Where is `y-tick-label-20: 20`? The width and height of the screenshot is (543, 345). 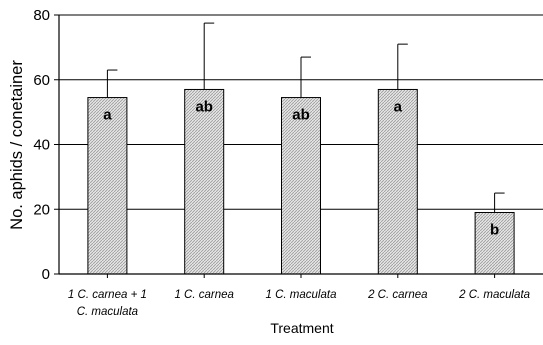 y-tick-label-20: 20 is located at coordinates (41, 209).